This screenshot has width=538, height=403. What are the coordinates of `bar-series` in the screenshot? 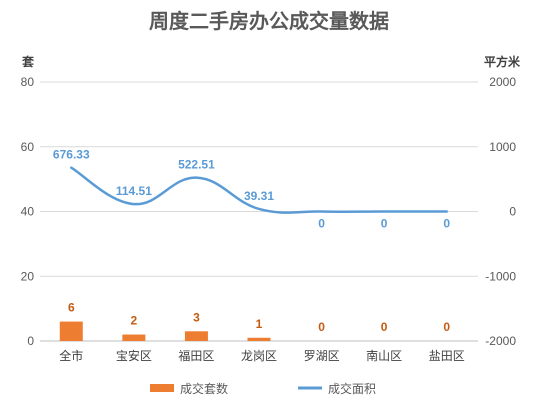 It's located at (165, 331).